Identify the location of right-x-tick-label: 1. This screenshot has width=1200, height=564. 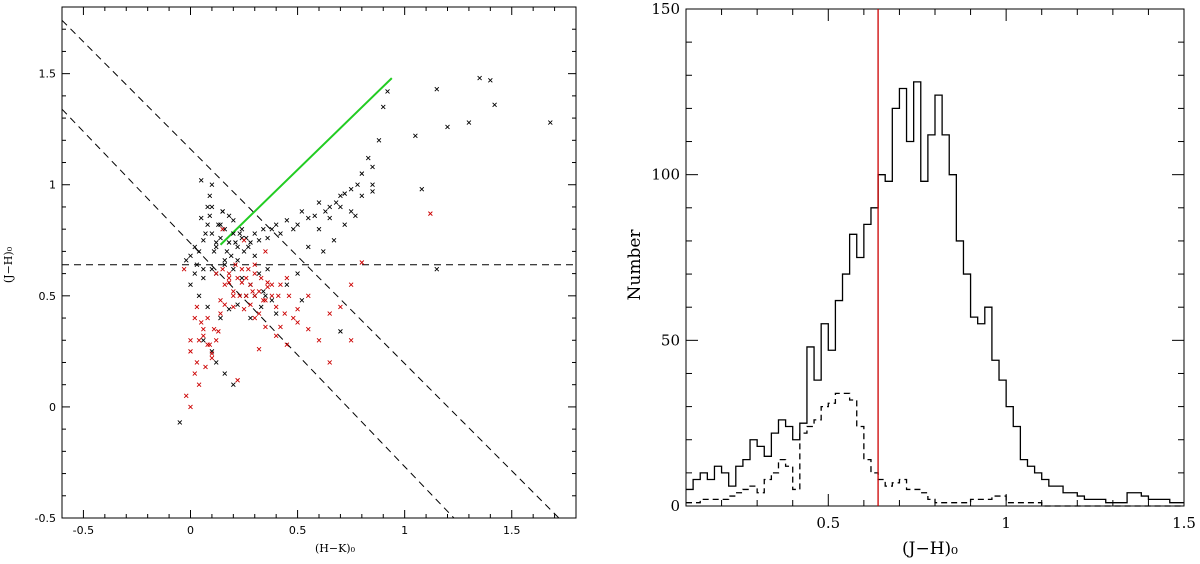
(1006, 523).